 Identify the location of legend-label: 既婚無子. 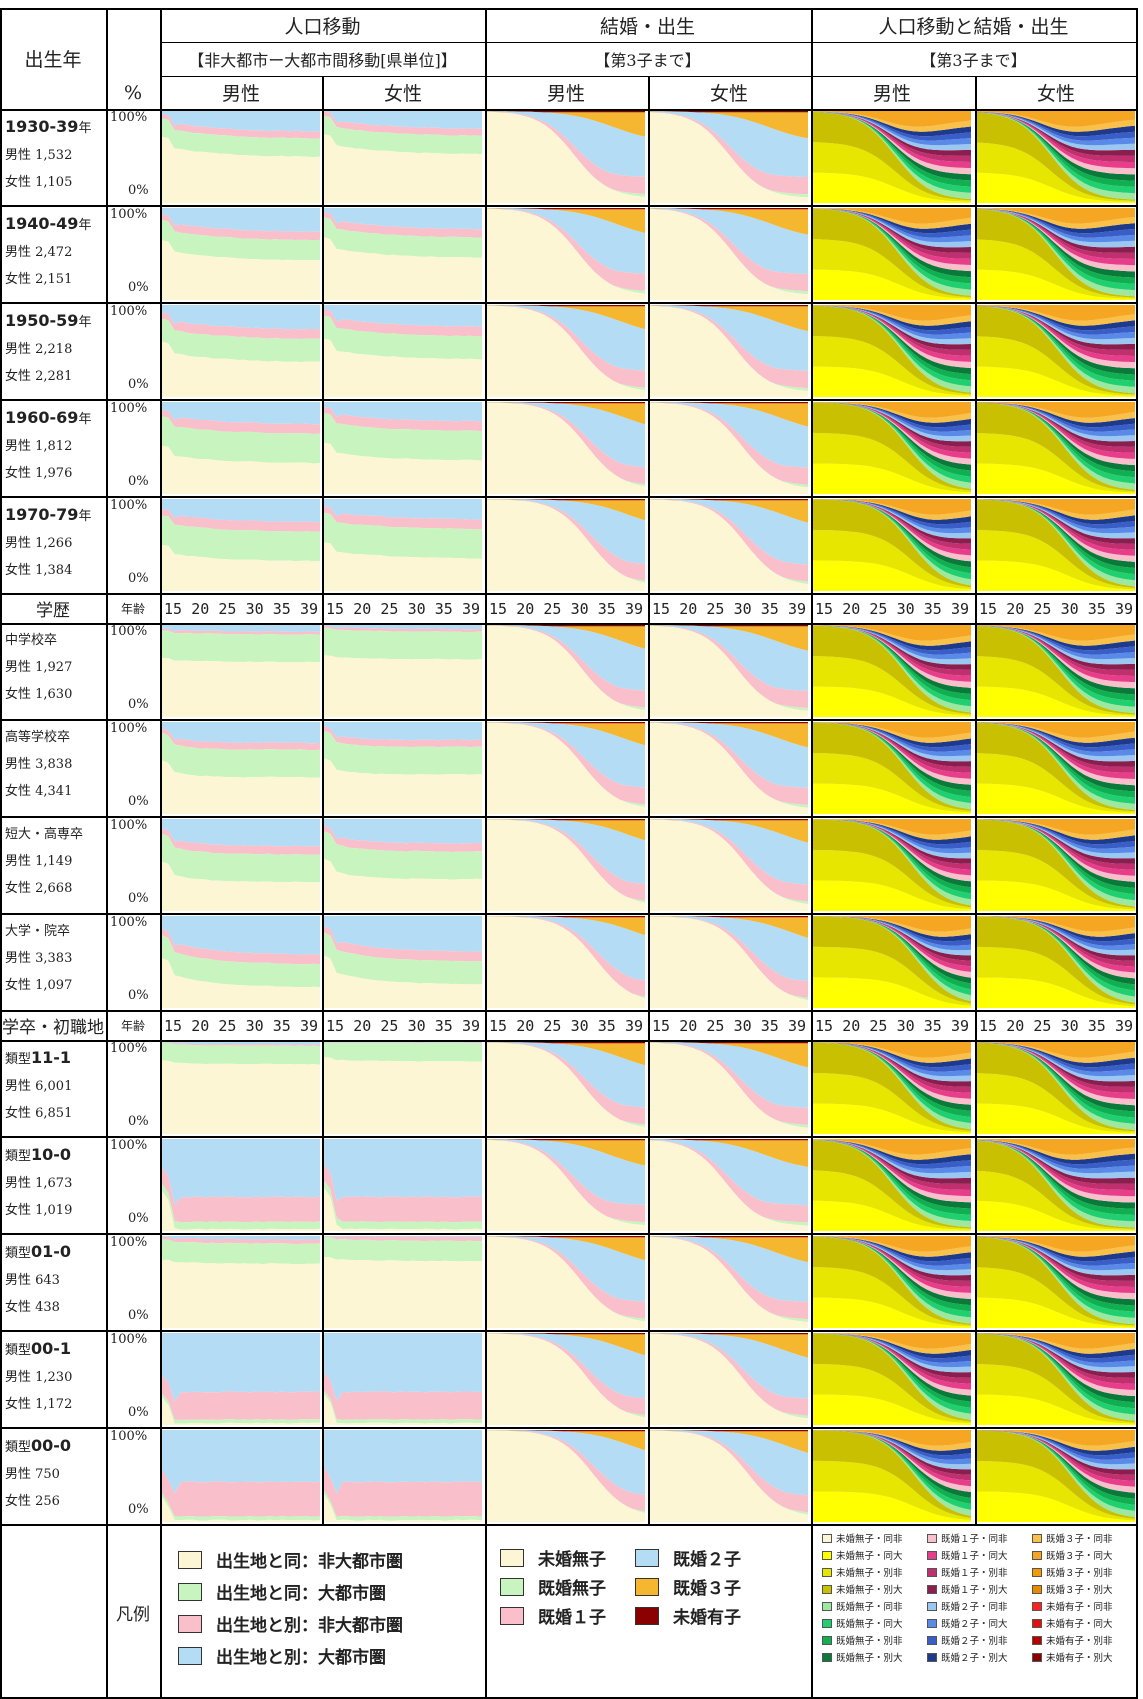
(572, 1589).